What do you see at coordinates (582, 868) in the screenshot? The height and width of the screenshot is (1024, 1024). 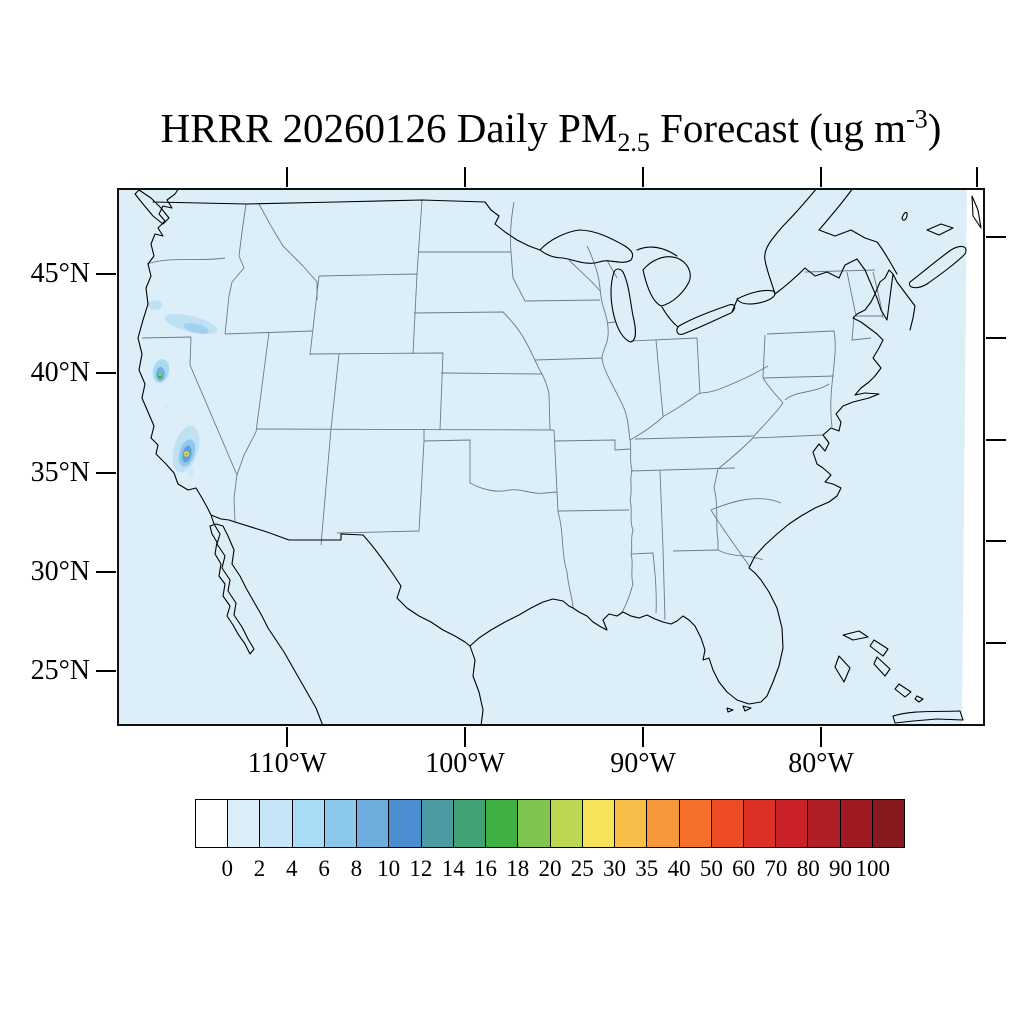 I see `colorbar-tick-label: 25` at bounding box center [582, 868].